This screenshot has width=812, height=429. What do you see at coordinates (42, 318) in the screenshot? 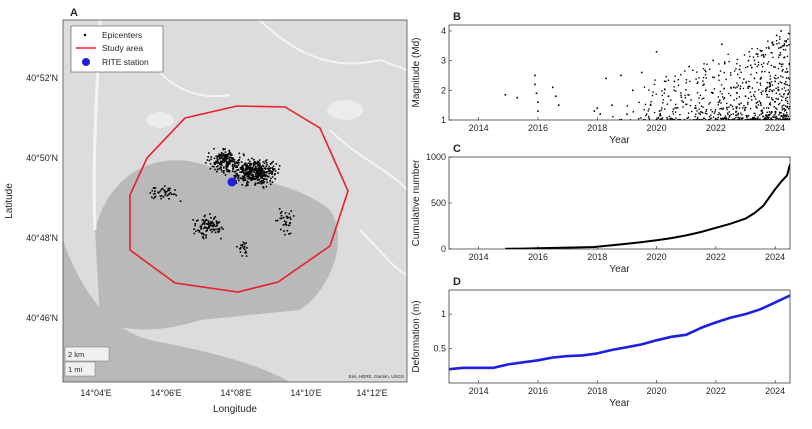
I see `map-ytick-3: 40°46'N` at bounding box center [42, 318].